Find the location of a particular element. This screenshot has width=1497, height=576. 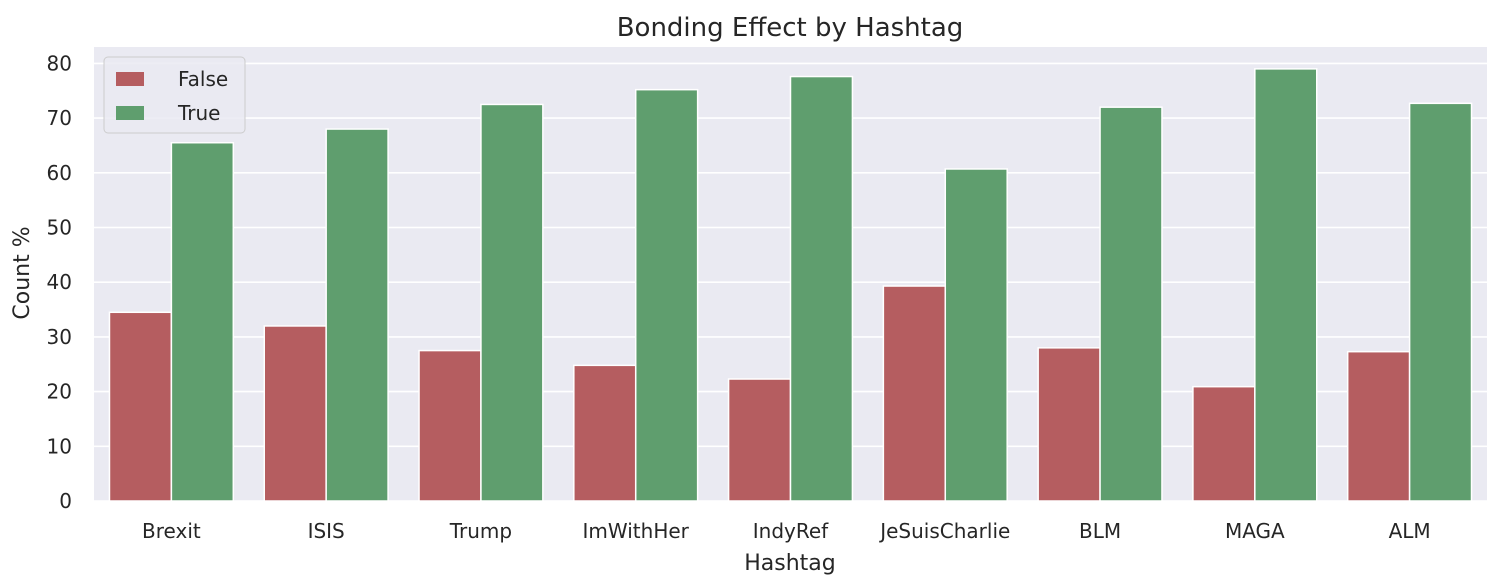

bar-false-indyref is located at coordinates (759, 440).